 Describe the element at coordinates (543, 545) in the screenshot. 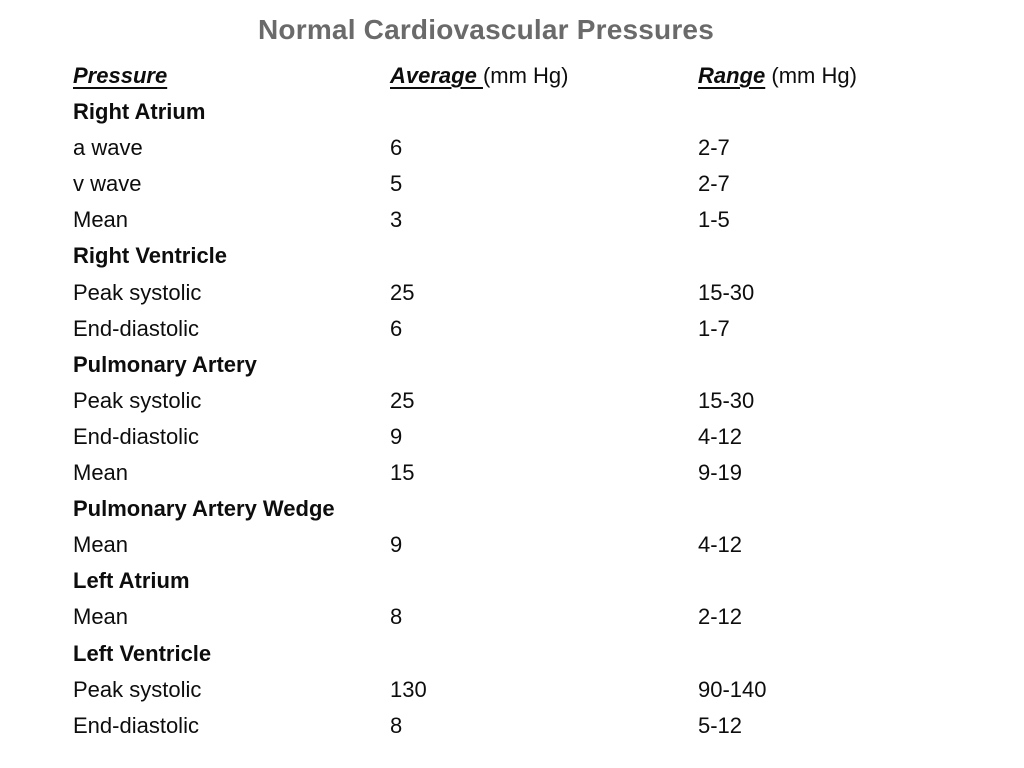

I see `table-row: Mean 9 4-12` at that location.